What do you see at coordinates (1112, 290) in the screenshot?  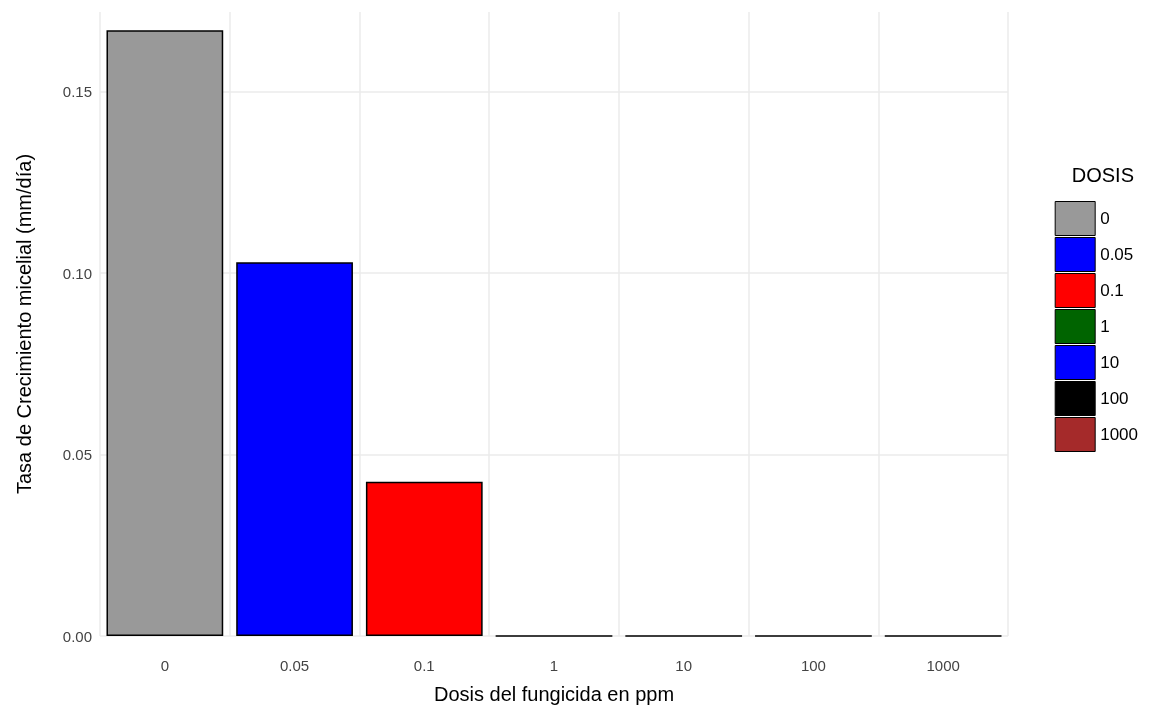 I see `legend-label: 0.1` at bounding box center [1112, 290].